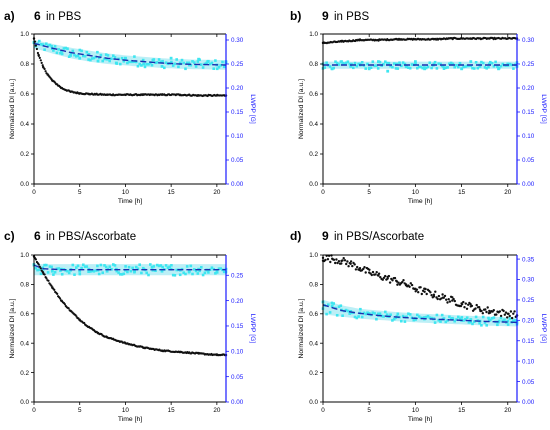 This screenshot has width=550, height=430. What do you see at coordinates (237, 88) in the screenshot?
I see `y-right-tick-label: 0.20` at bounding box center [237, 88].